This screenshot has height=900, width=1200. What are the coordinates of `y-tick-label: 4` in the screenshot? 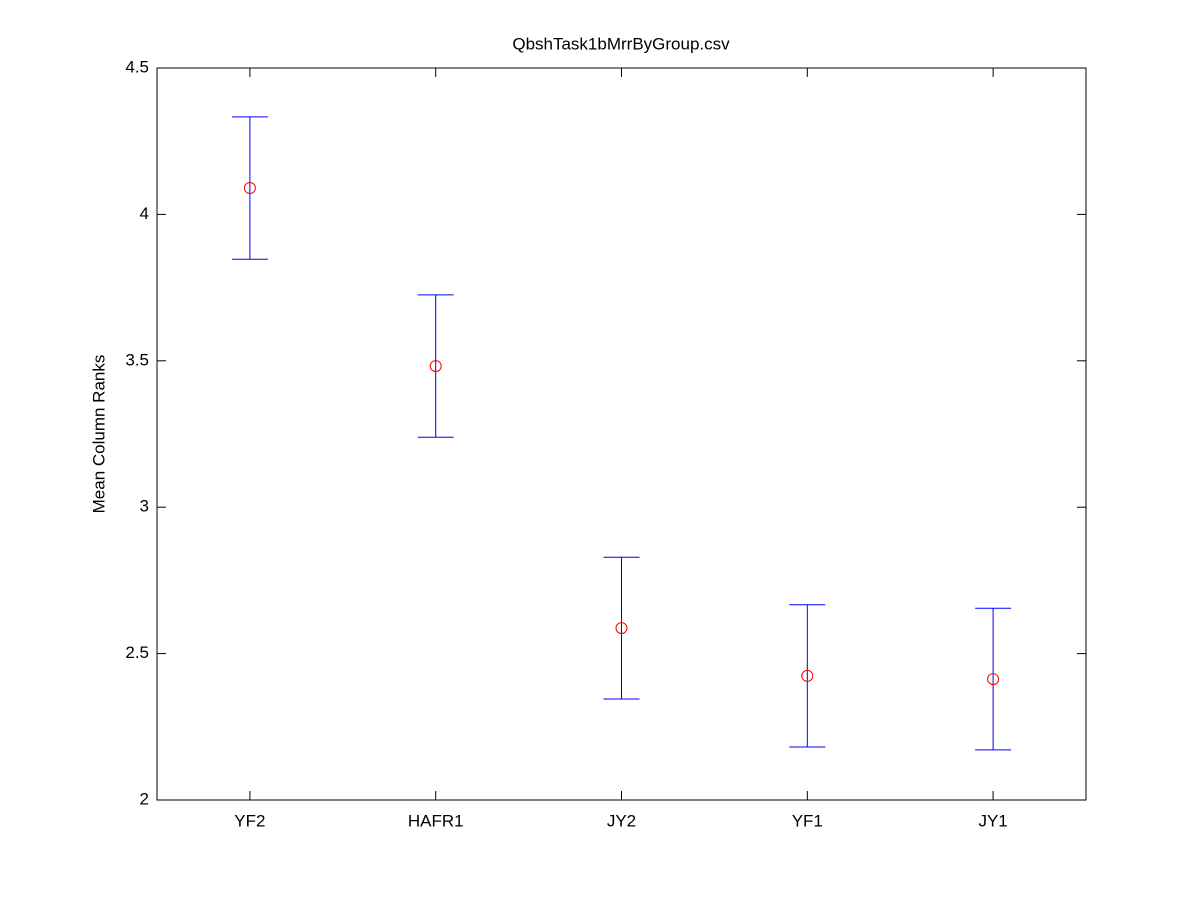 It's located at (144, 213).